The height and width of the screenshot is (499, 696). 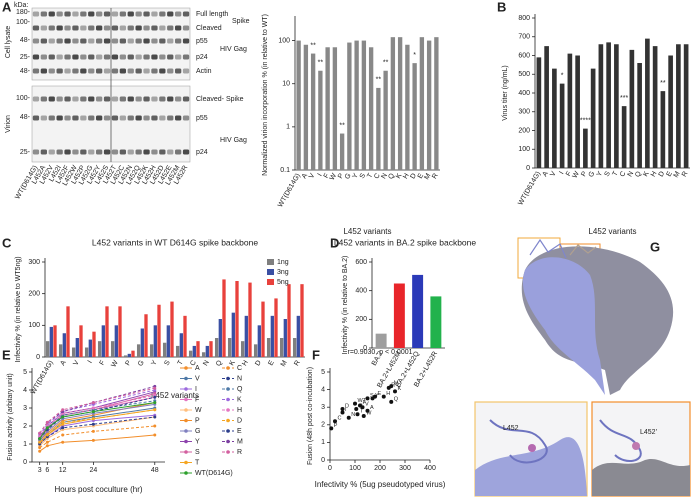 I want to click on legend-label: WT(D614G), so click(x=214, y=473).